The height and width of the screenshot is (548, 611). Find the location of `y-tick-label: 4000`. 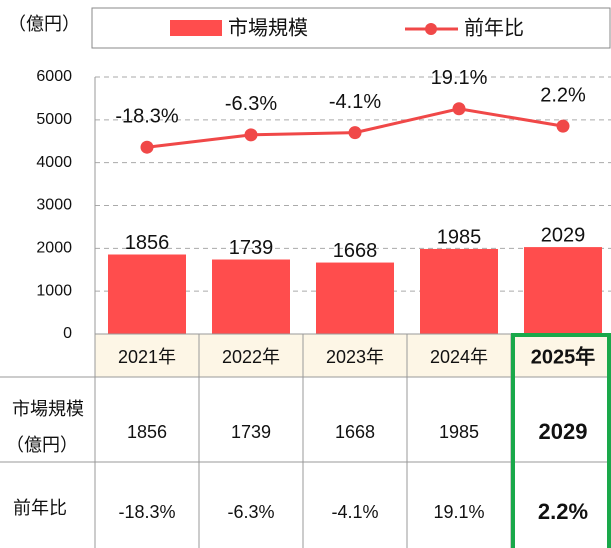

y-tick-label: 4000 is located at coordinates (54, 162).